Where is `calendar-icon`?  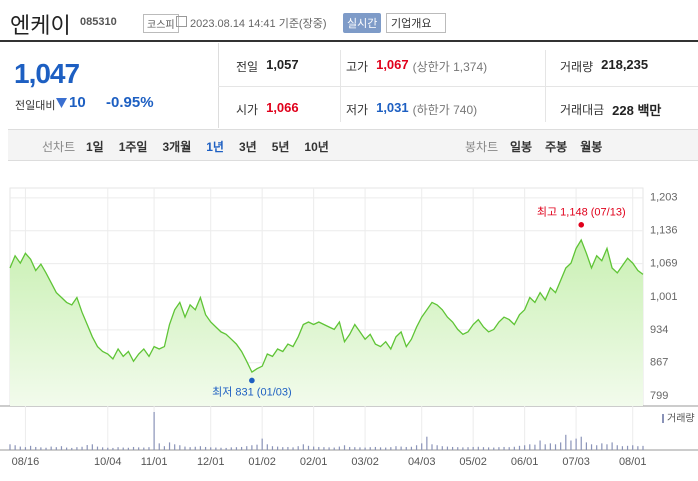
calendar-icon is located at coordinates (181, 21).